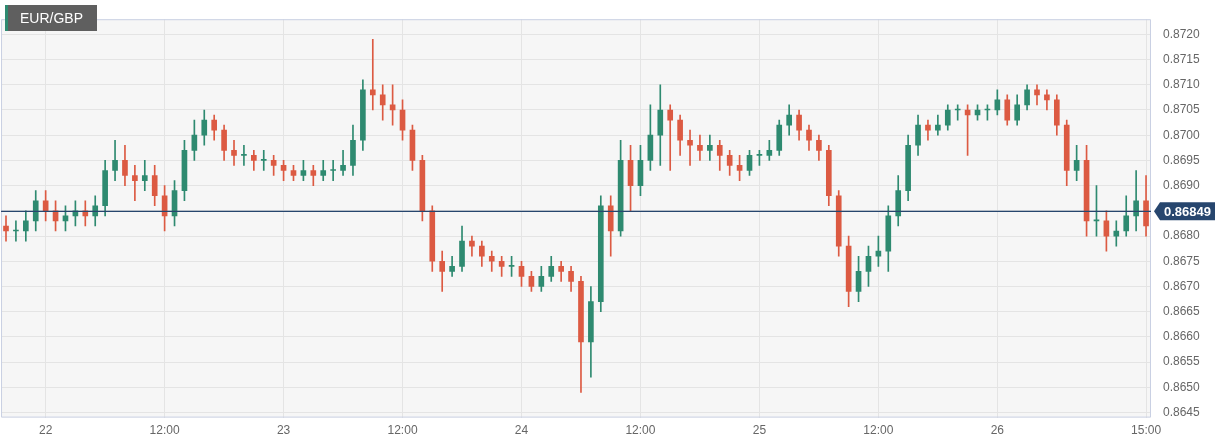 Image resolution: width=1229 pixels, height=444 pixels. Describe the element at coordinates (1182, 361) in the screenshot. I see `y-tick-label: 0.8655` at that location.